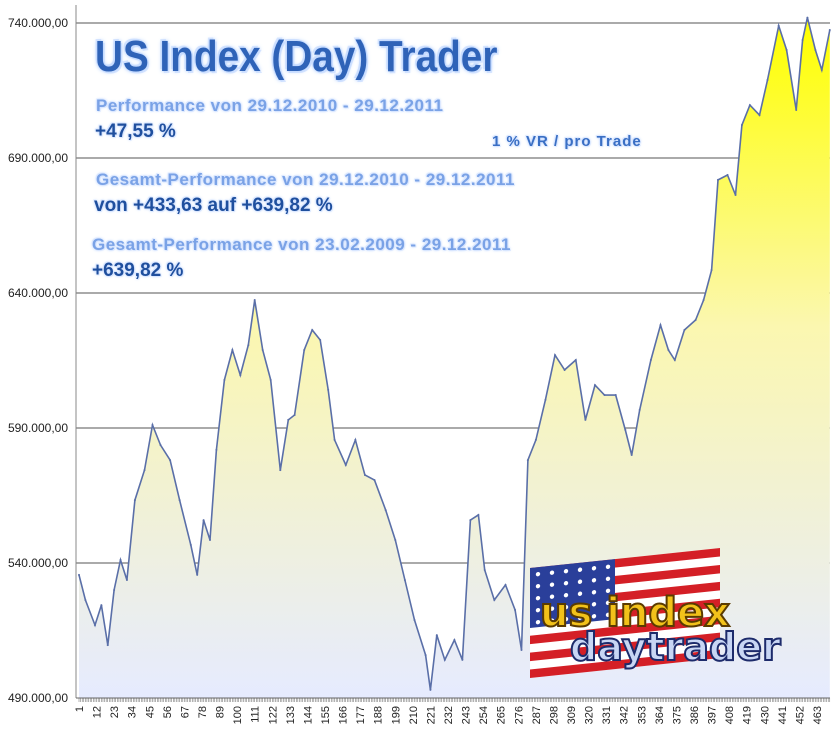 The height and width of the screenshot is (735, 833). What do you see at coordinates (256, 714) in the screenshot?
I see `x-tick-label: 111` at bounding box center [256, 714].